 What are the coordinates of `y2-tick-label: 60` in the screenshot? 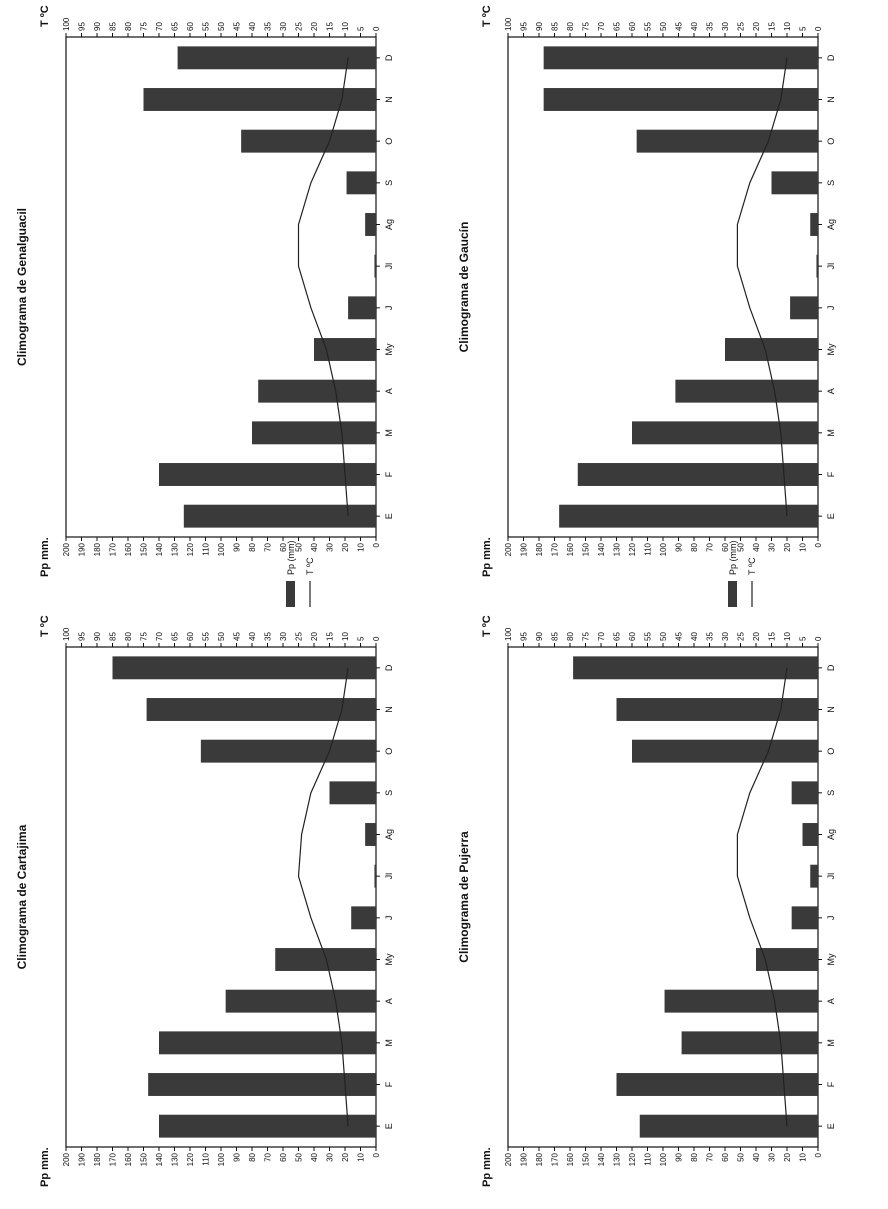 It's located at (632, 636).